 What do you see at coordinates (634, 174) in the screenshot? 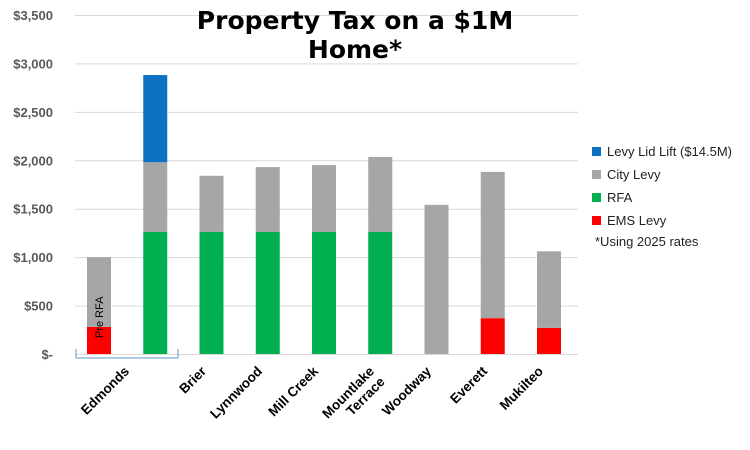
I see `legend-label: City Levy` at bounding box center [634, 174].